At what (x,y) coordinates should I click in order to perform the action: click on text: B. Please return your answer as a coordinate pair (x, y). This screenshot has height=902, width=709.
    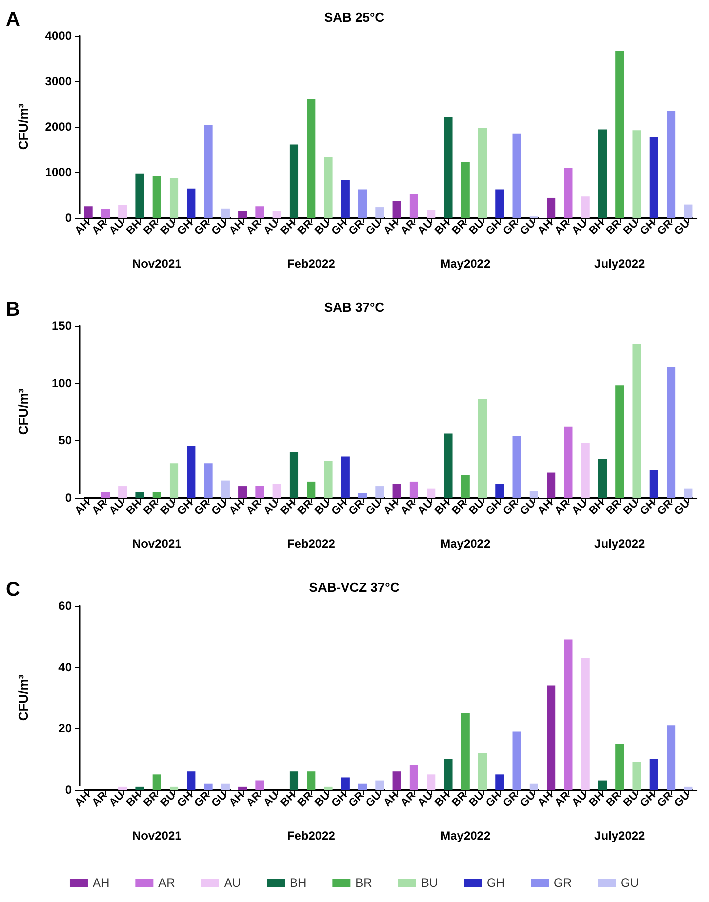
    Looking at the image, I should click on (13, 310).